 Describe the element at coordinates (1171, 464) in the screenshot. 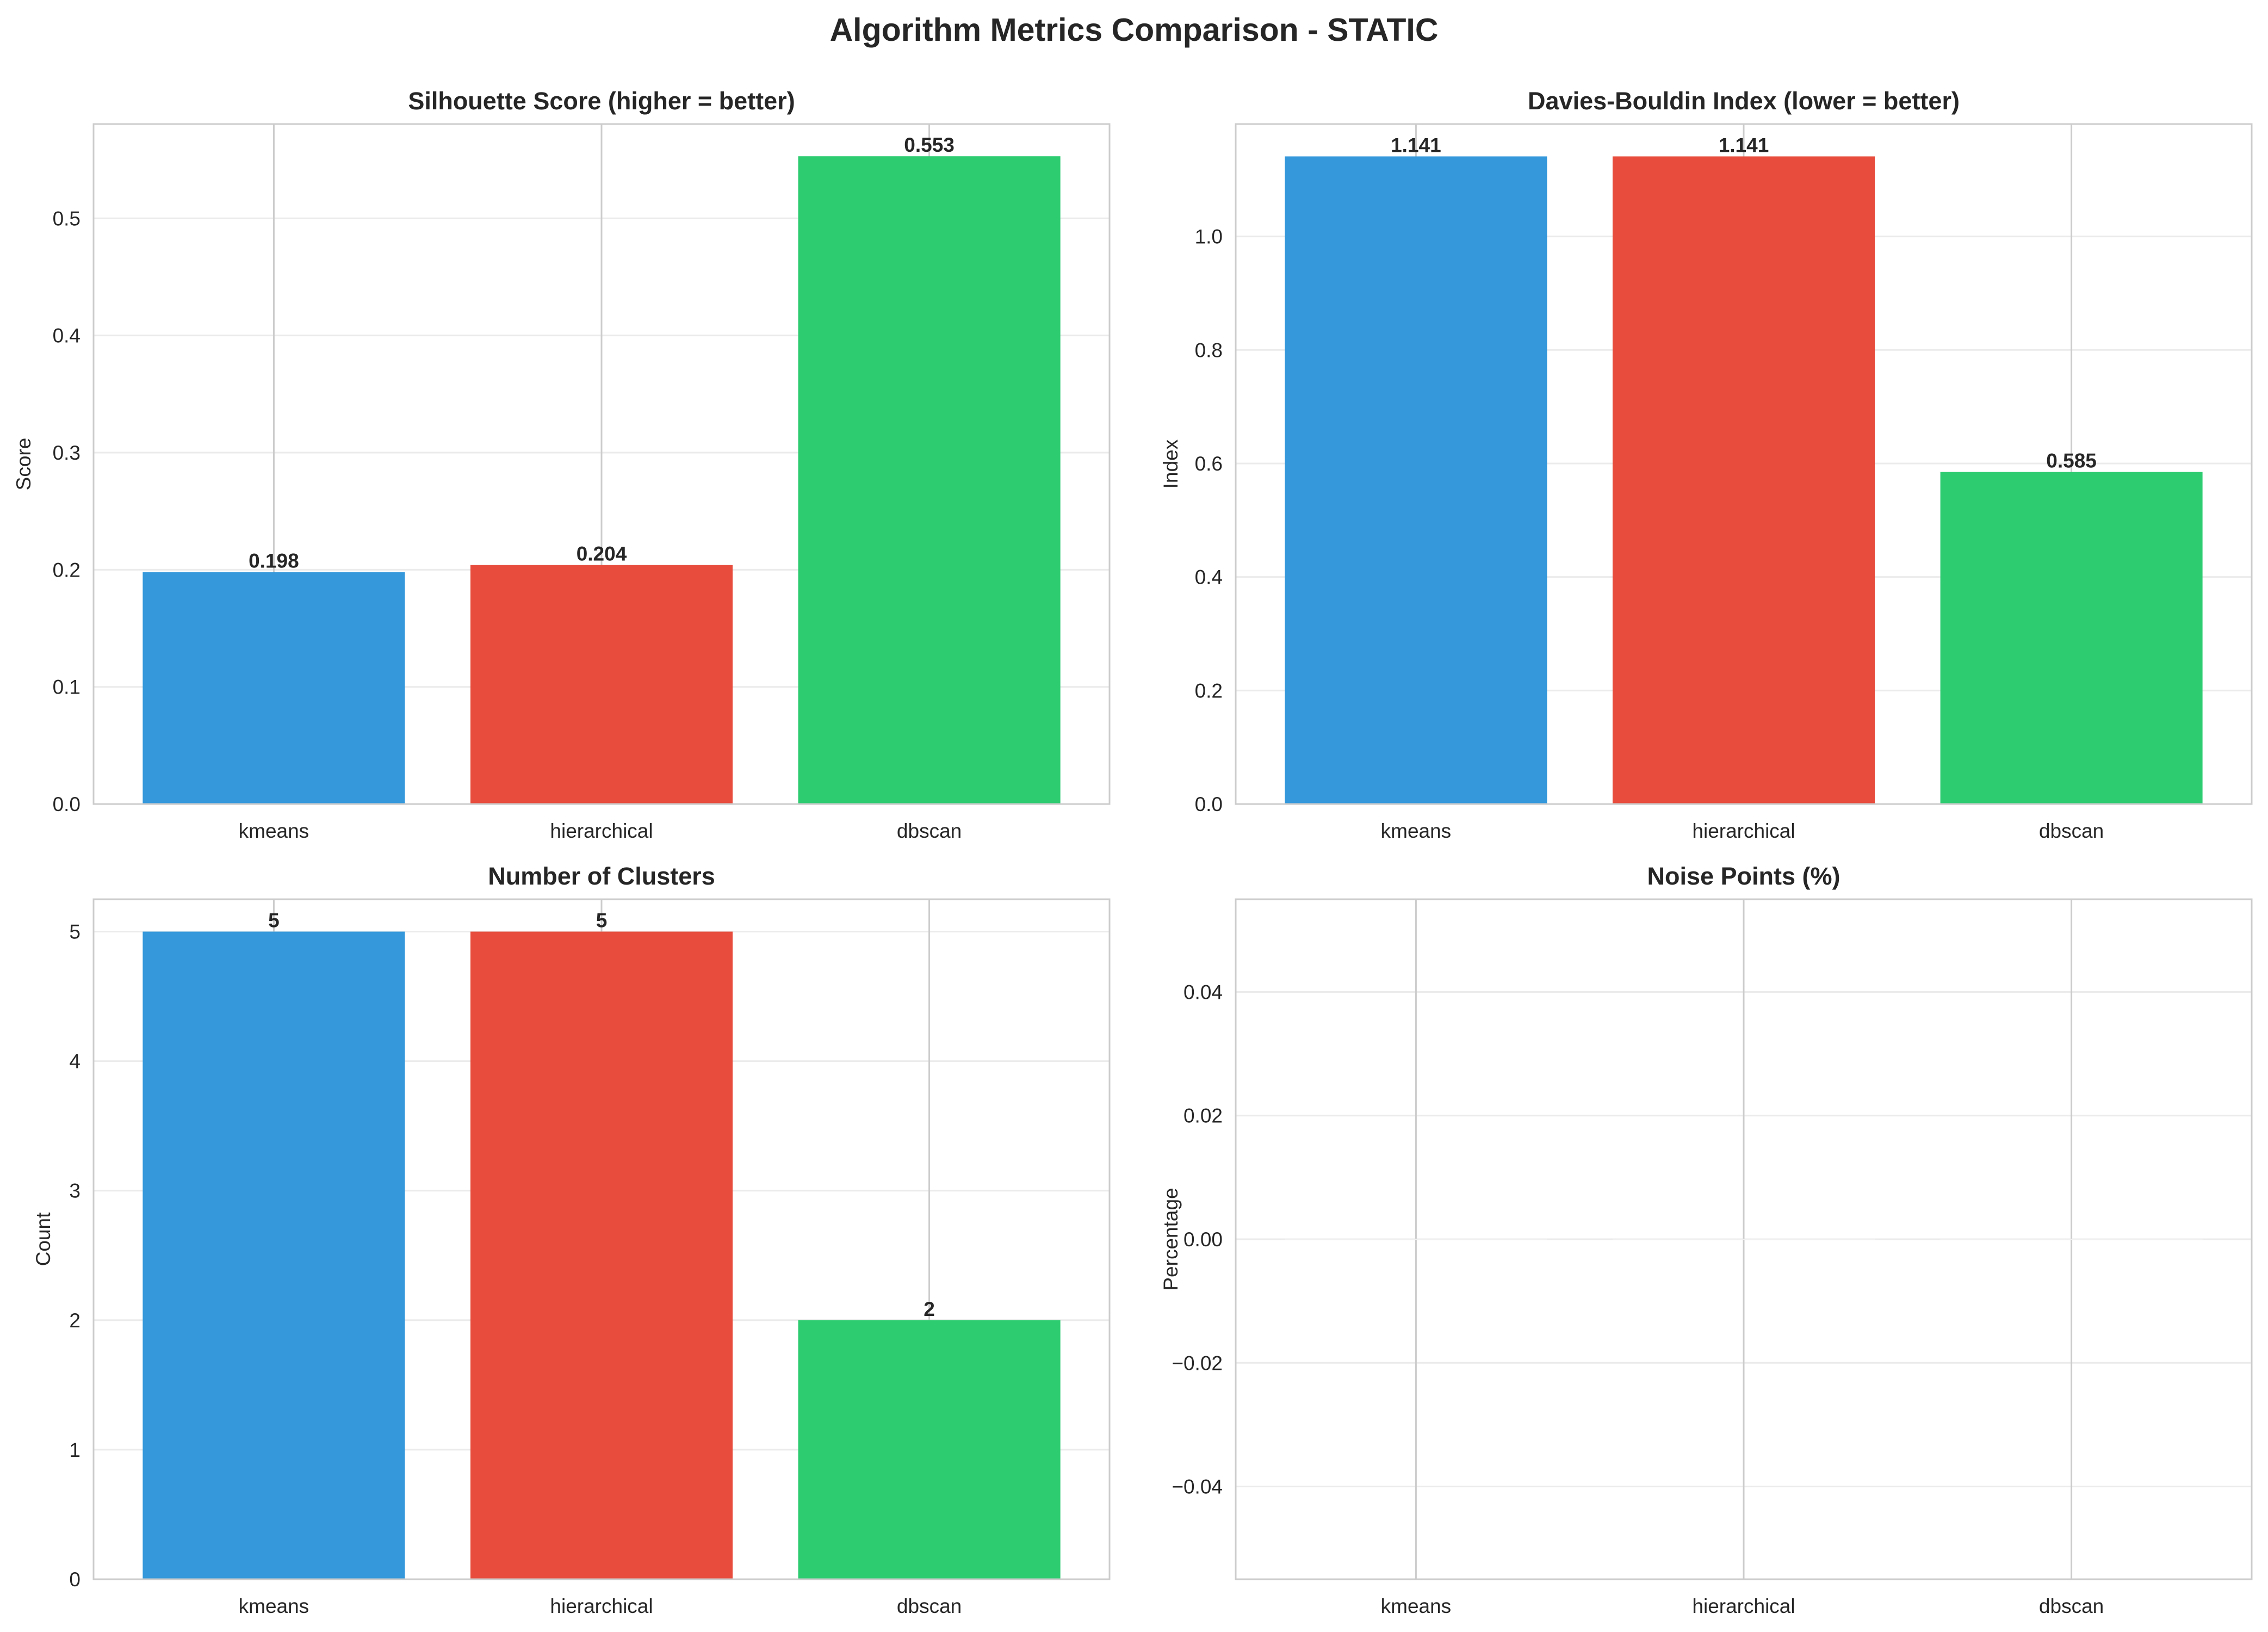

I see `y-axis-label: Index` at that location.